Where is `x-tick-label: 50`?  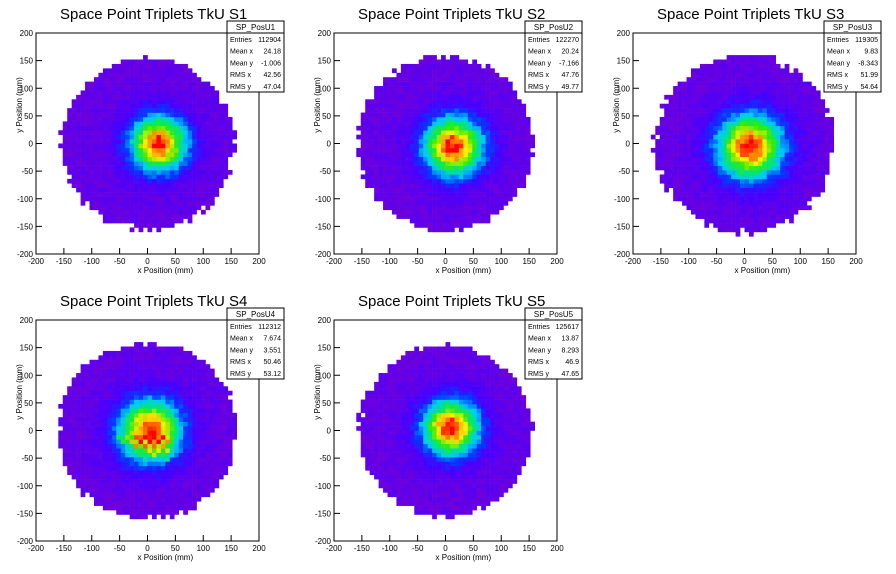 x-tick-label: 50 is located at coordinates (772, 261).